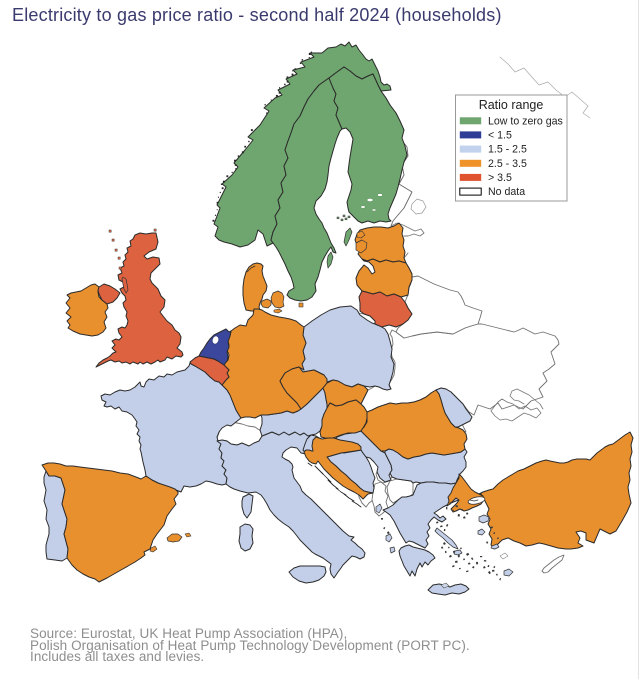  Describe the element at coordinates (507, 150) in the screenshot. I see `svg-text: 1.5 - 2.5` at that location.